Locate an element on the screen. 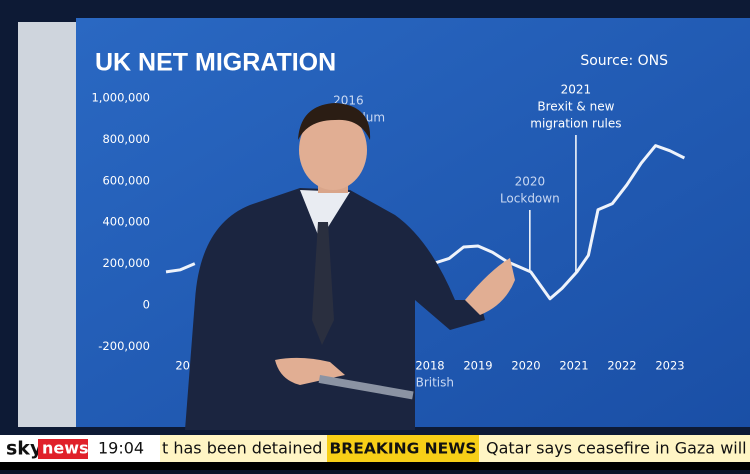  breaking-box is located at coordinates (403, 448).